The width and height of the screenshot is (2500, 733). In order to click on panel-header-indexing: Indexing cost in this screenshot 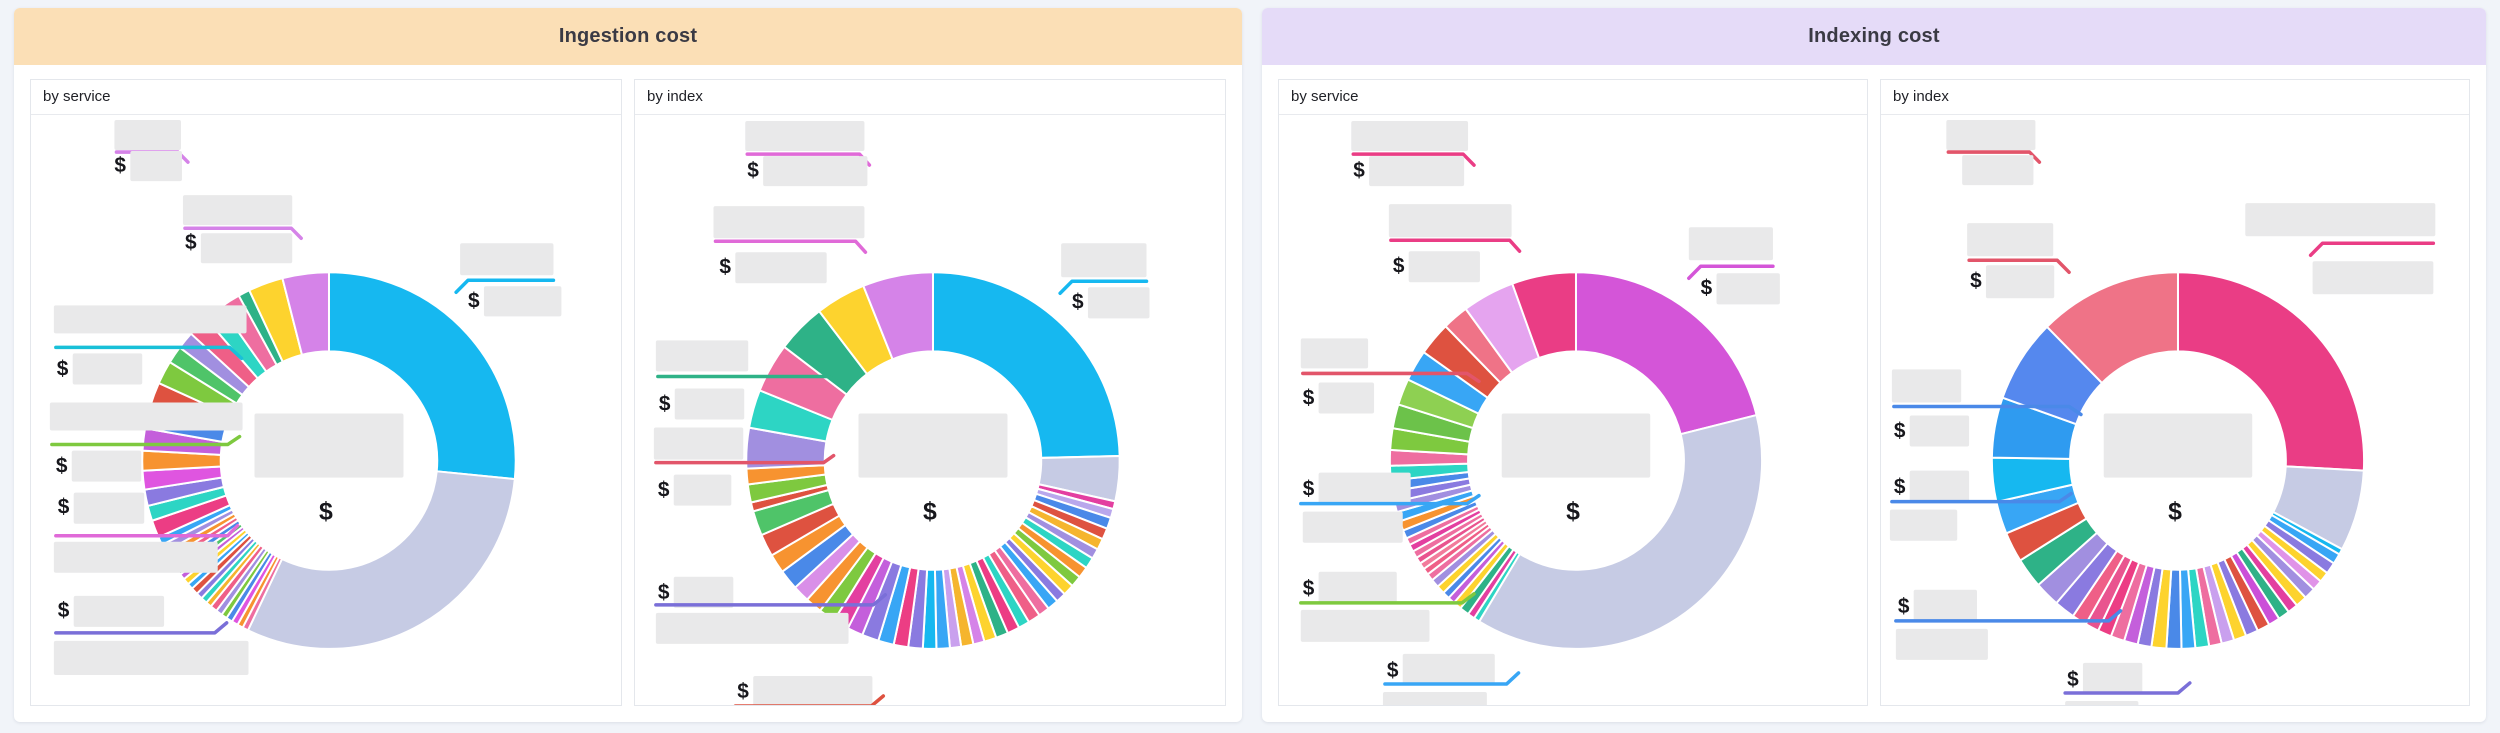, I will do `click(1874, 36)`.